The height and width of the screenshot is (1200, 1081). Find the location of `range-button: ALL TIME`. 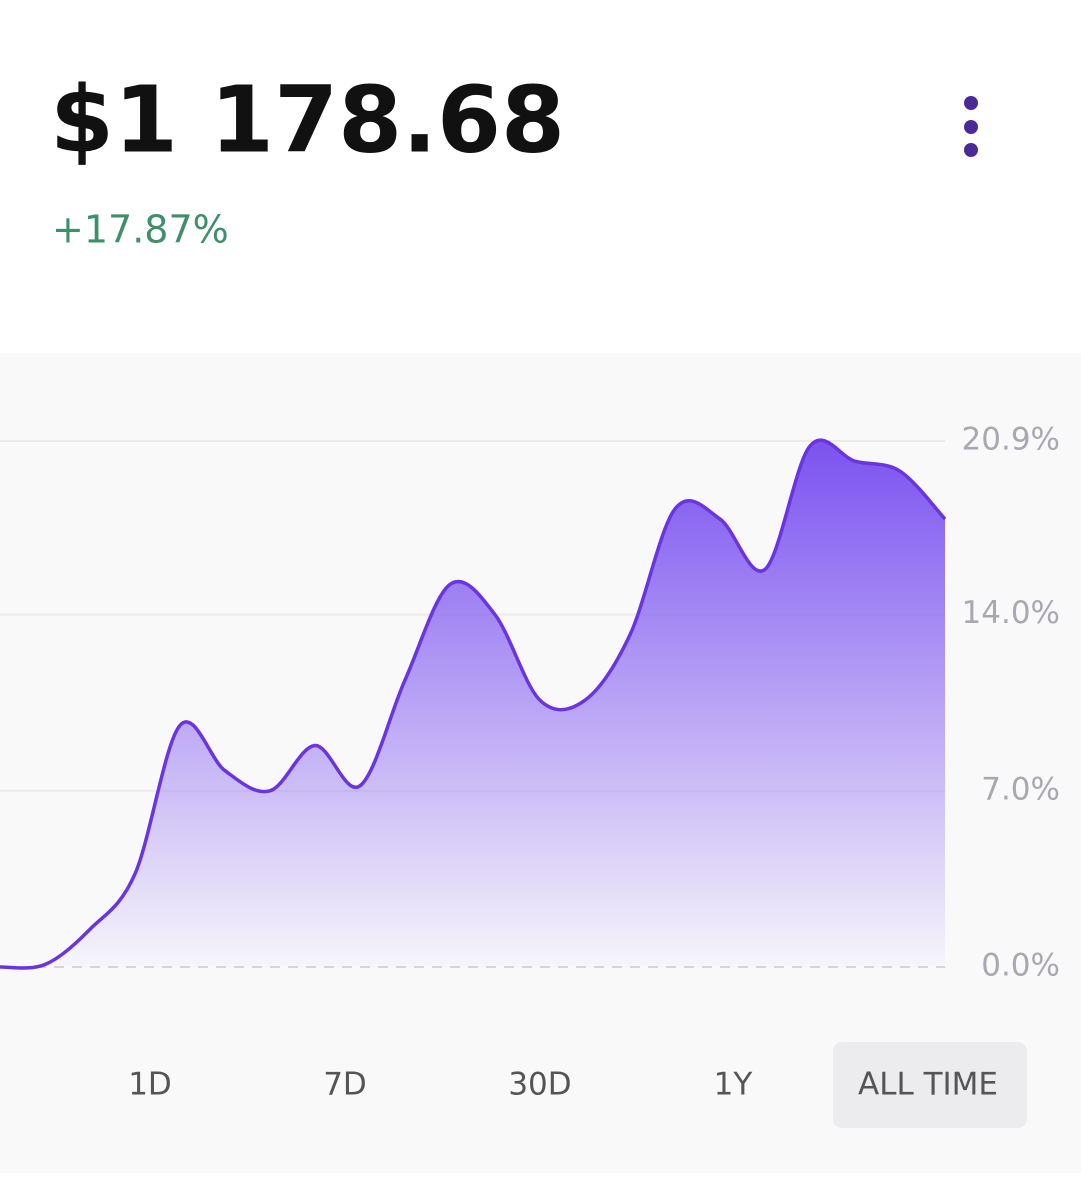

range-button: ALL TIME is located at coordinates (928, 1085).